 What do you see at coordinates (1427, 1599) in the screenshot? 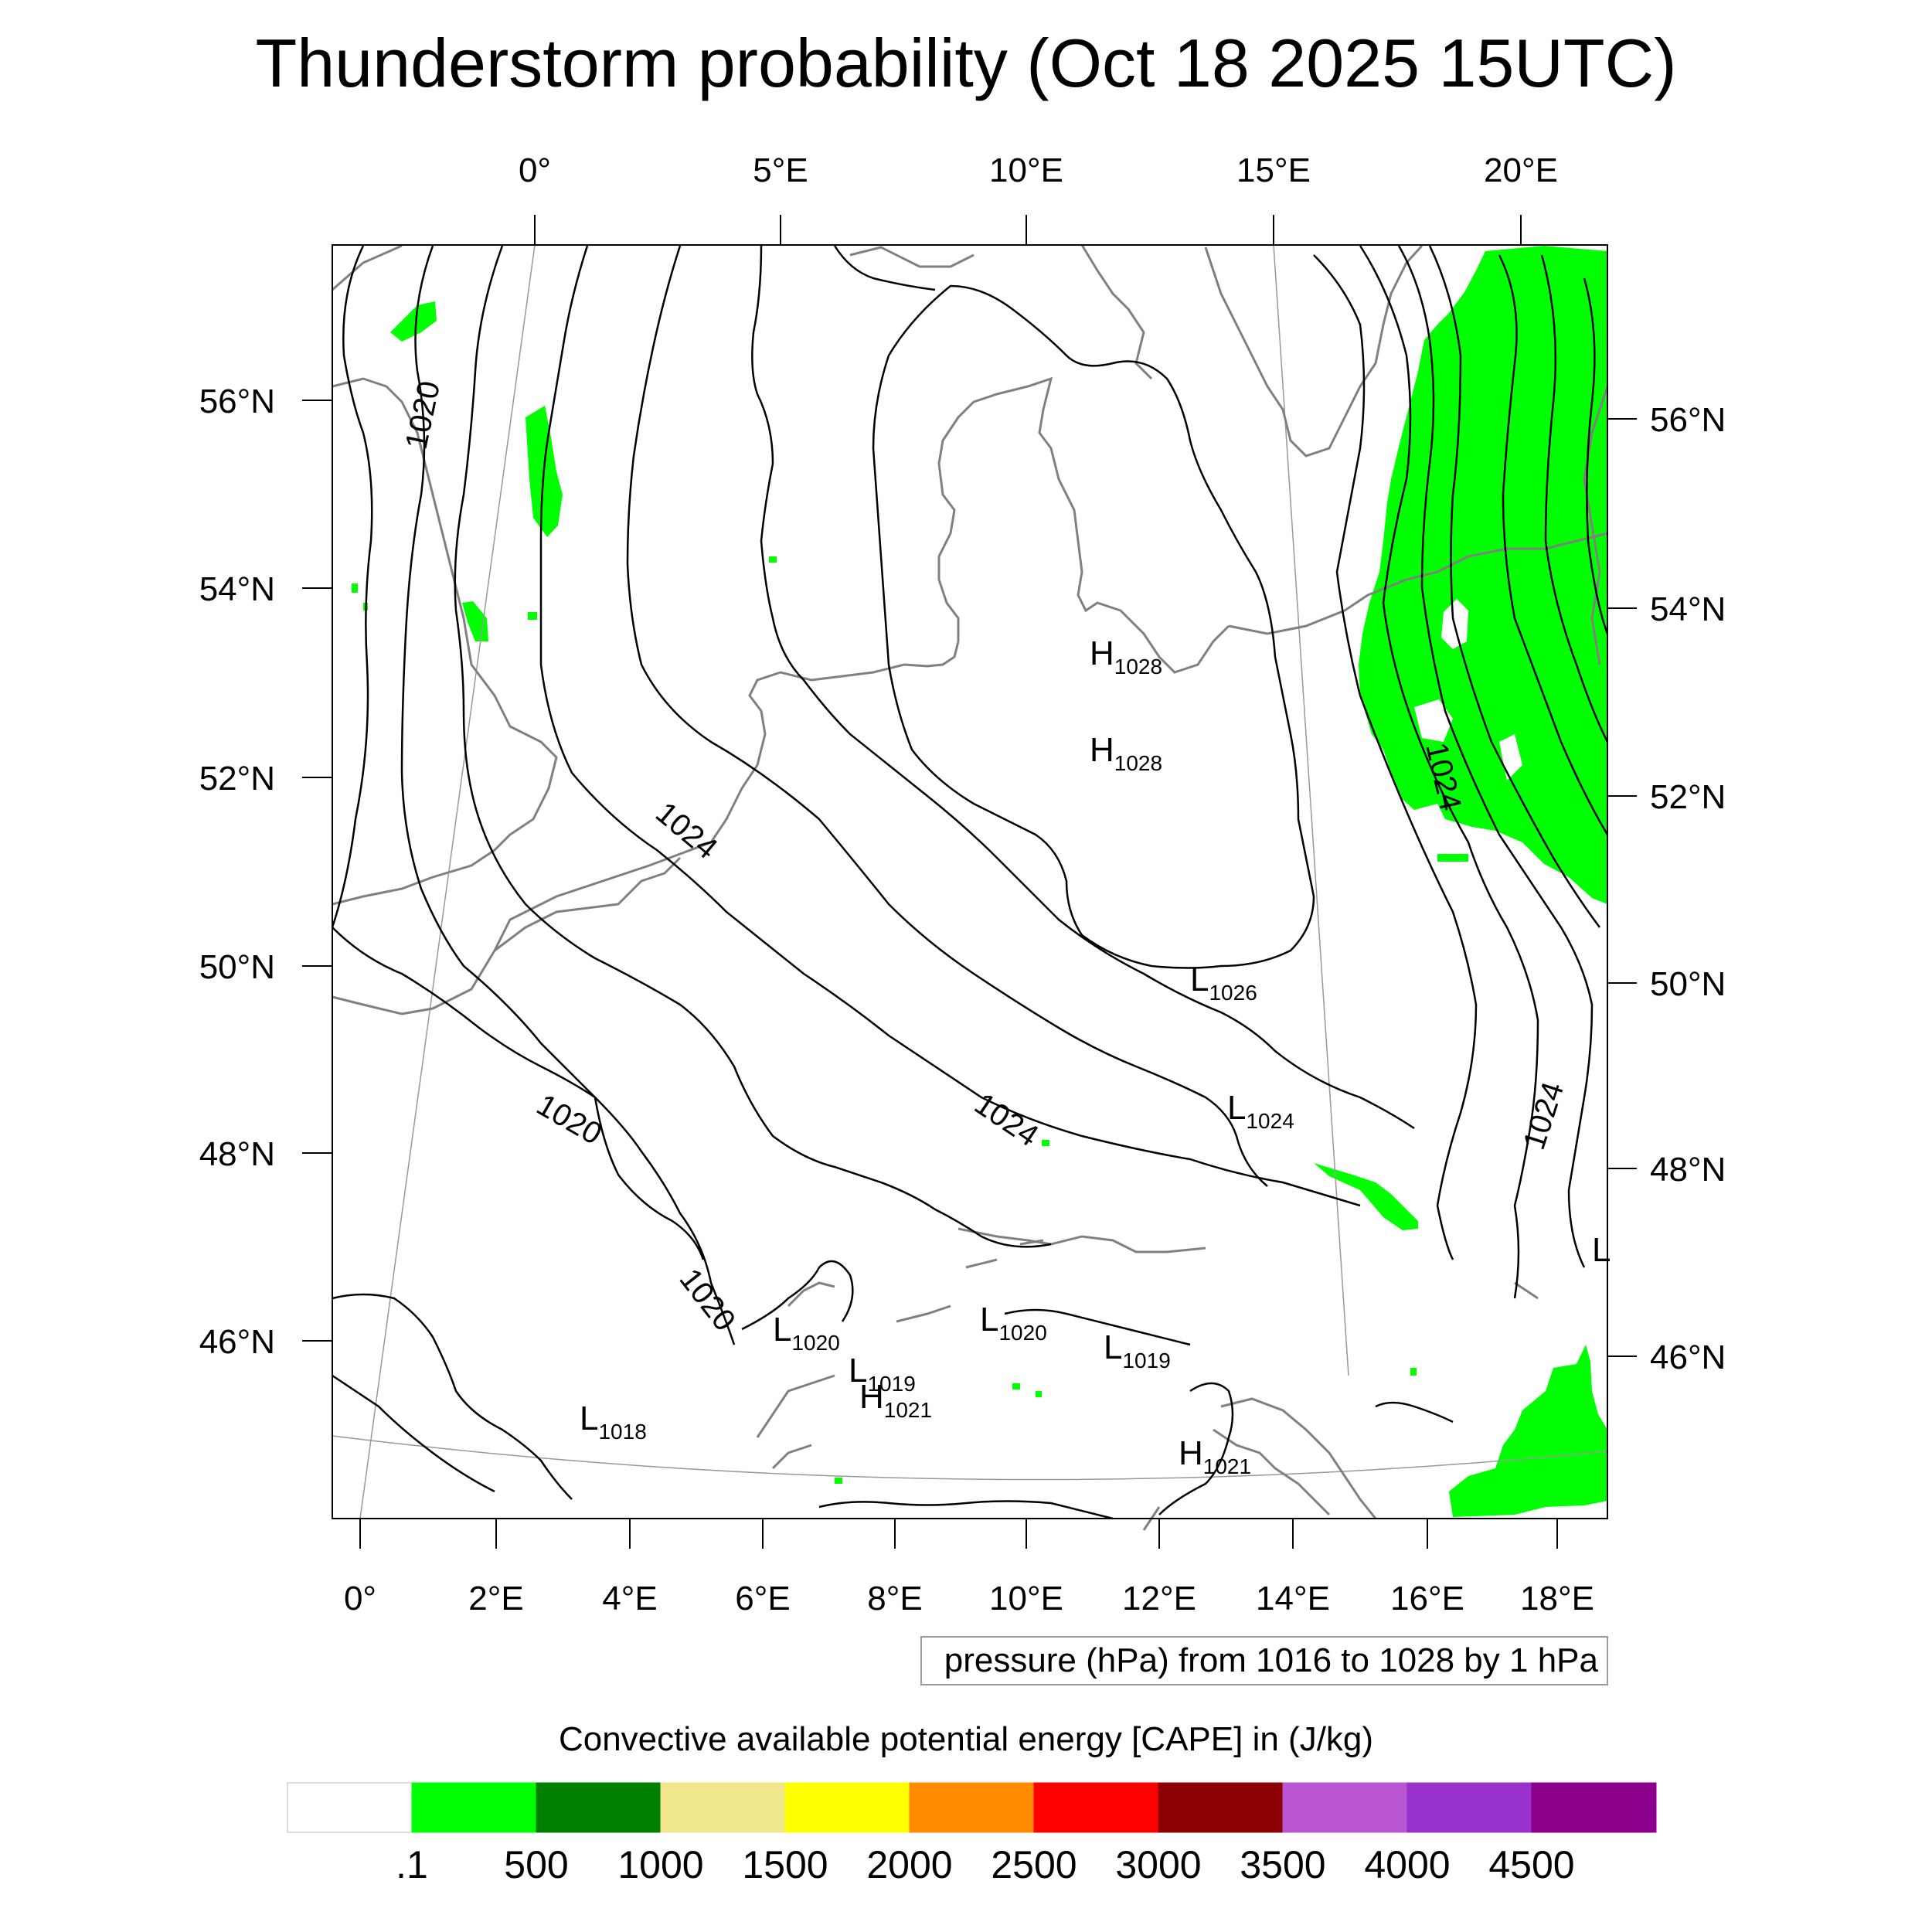
I see `bottom-lon-label: 16°E` at bounding box center [1427, 1599].